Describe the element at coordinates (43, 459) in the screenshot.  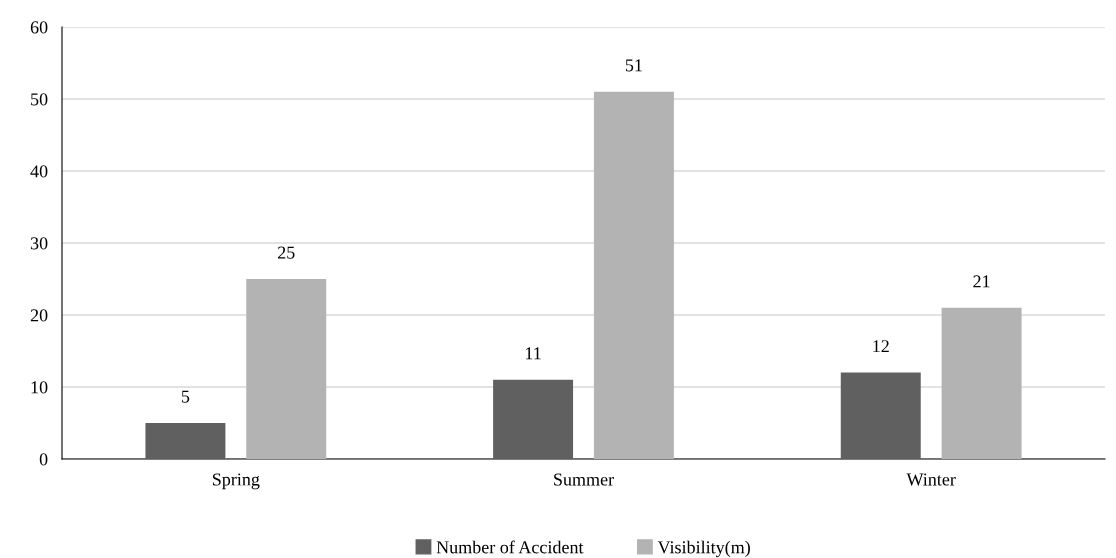
I see `y-tick-label: 0` at that location.